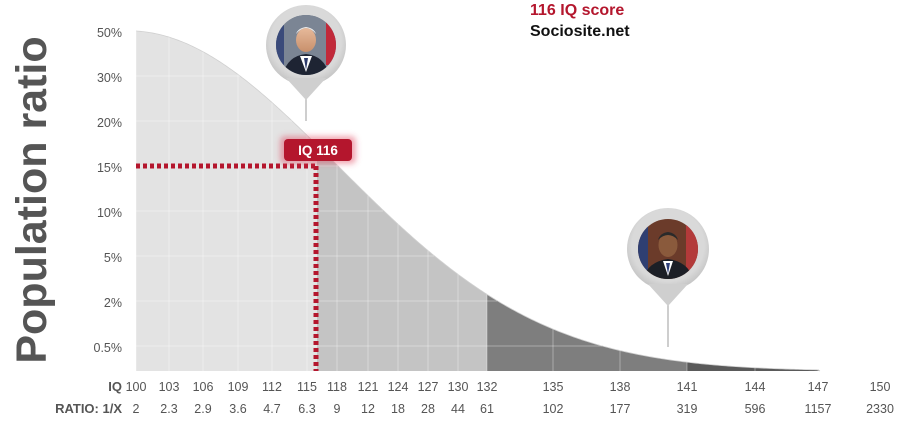 The width and height of the screenshot is (900, 429). I want to click on ratio-tick-118: 9, so click(337, 409).